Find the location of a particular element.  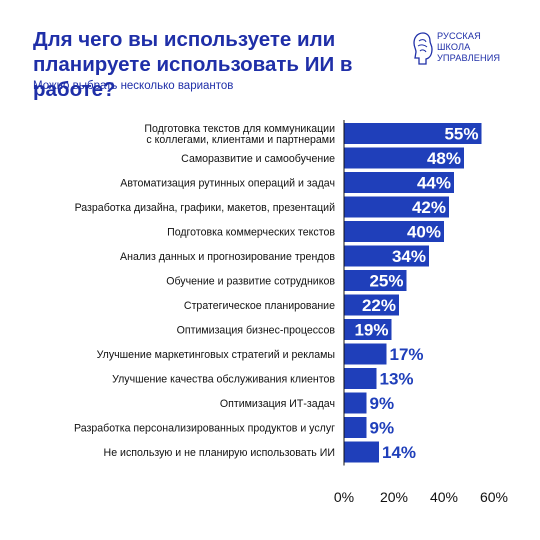

category-label: Подготовка коммерческих текстов is located at coordinates (251, 232).